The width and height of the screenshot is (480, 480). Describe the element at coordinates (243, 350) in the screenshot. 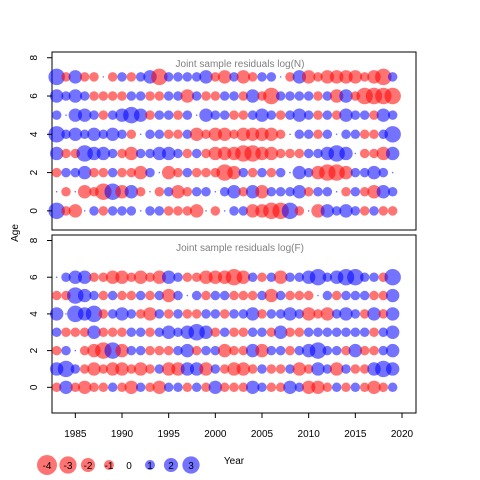

I see `residual-bubble-logF-age2-2003` at that location.